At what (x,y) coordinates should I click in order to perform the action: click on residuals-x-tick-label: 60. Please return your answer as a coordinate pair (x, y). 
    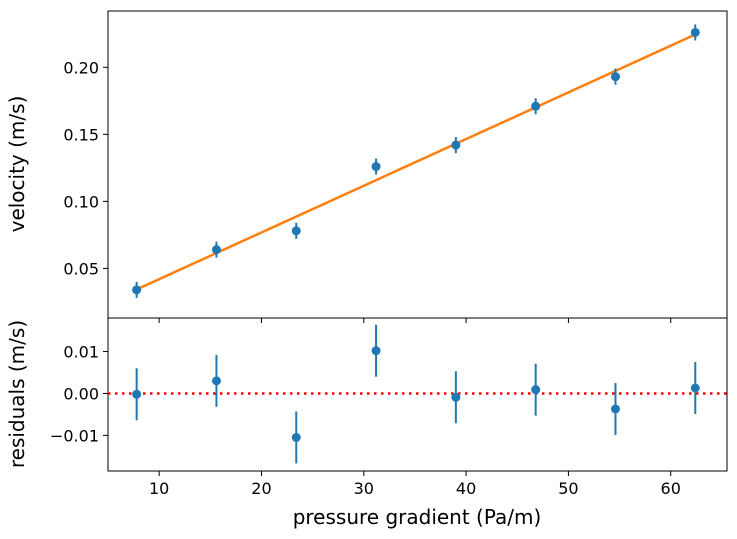
    Looking at the image, I should click on (671, 488).